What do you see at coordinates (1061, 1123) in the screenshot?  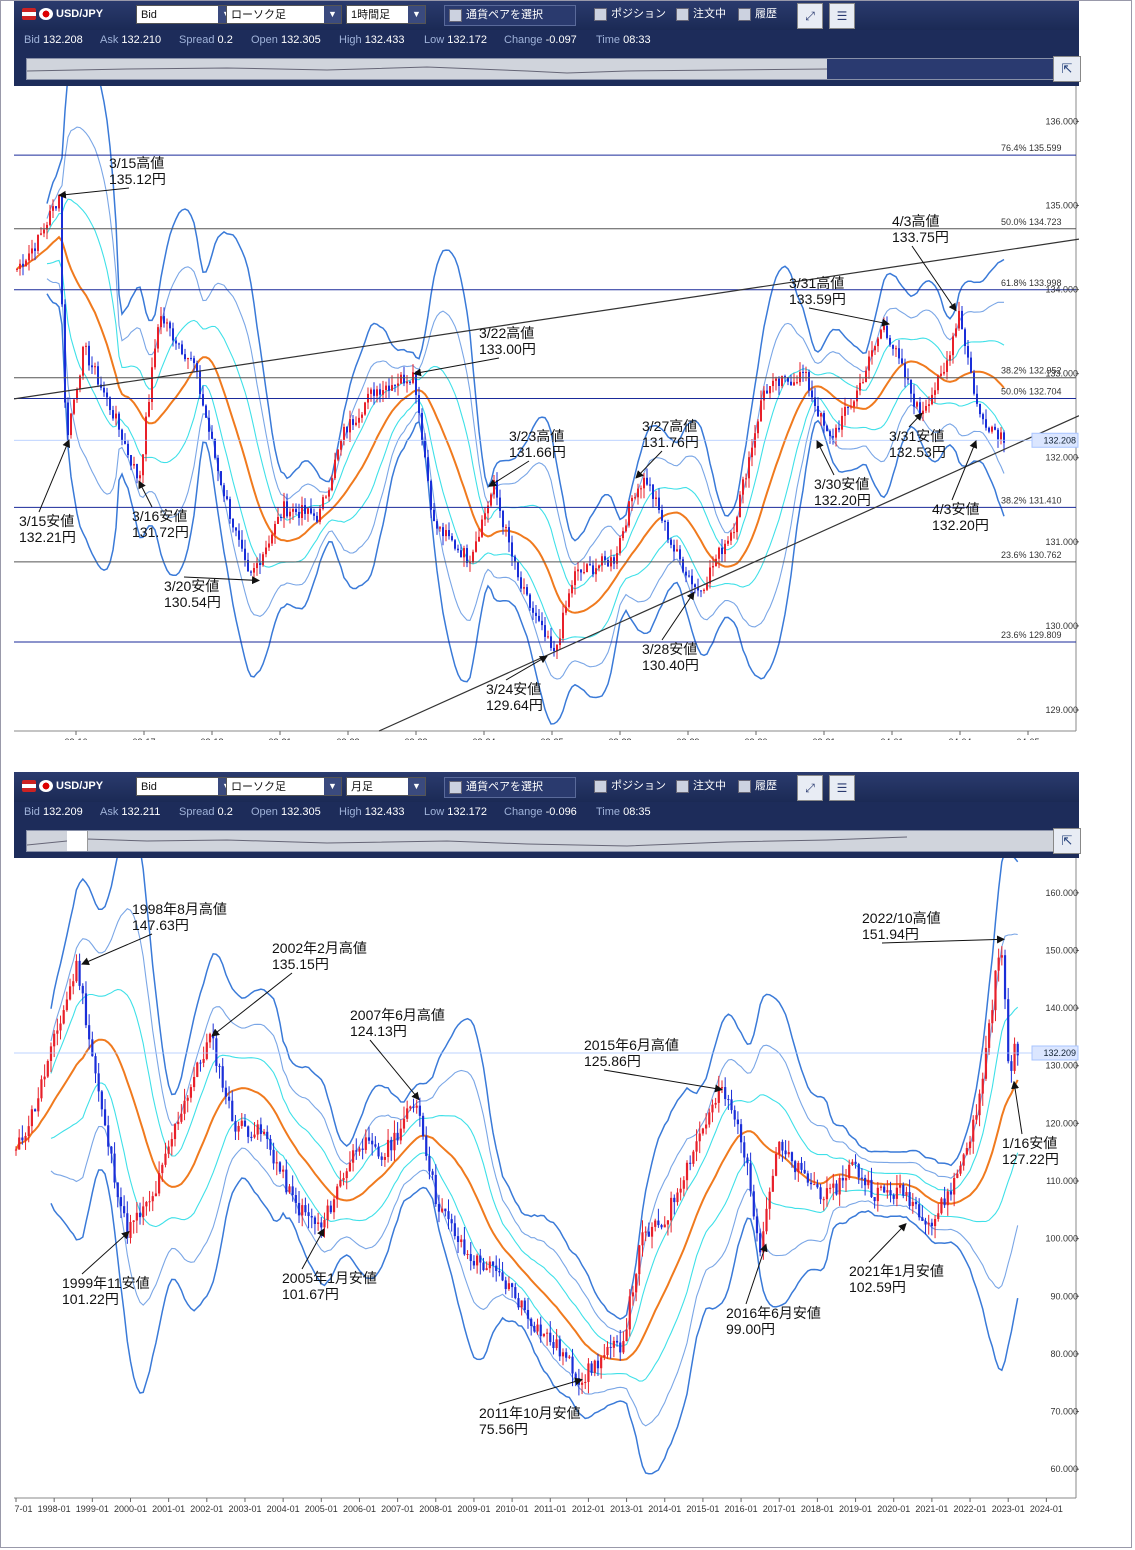 I see `y-tick-label: 120.000` at bounding box center [1061, 1123].